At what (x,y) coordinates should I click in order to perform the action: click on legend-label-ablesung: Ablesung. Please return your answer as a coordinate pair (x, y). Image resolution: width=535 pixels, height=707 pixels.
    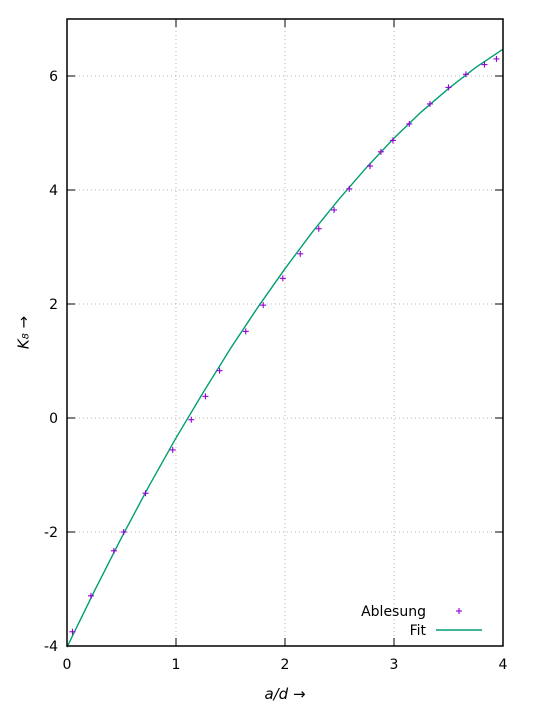
    Looking at the image, I should click on (393, 612).